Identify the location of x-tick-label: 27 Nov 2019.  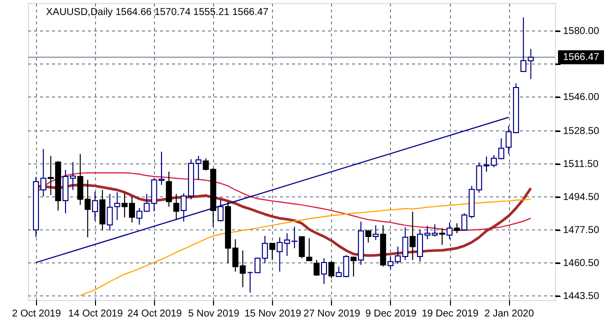
(332, 314).